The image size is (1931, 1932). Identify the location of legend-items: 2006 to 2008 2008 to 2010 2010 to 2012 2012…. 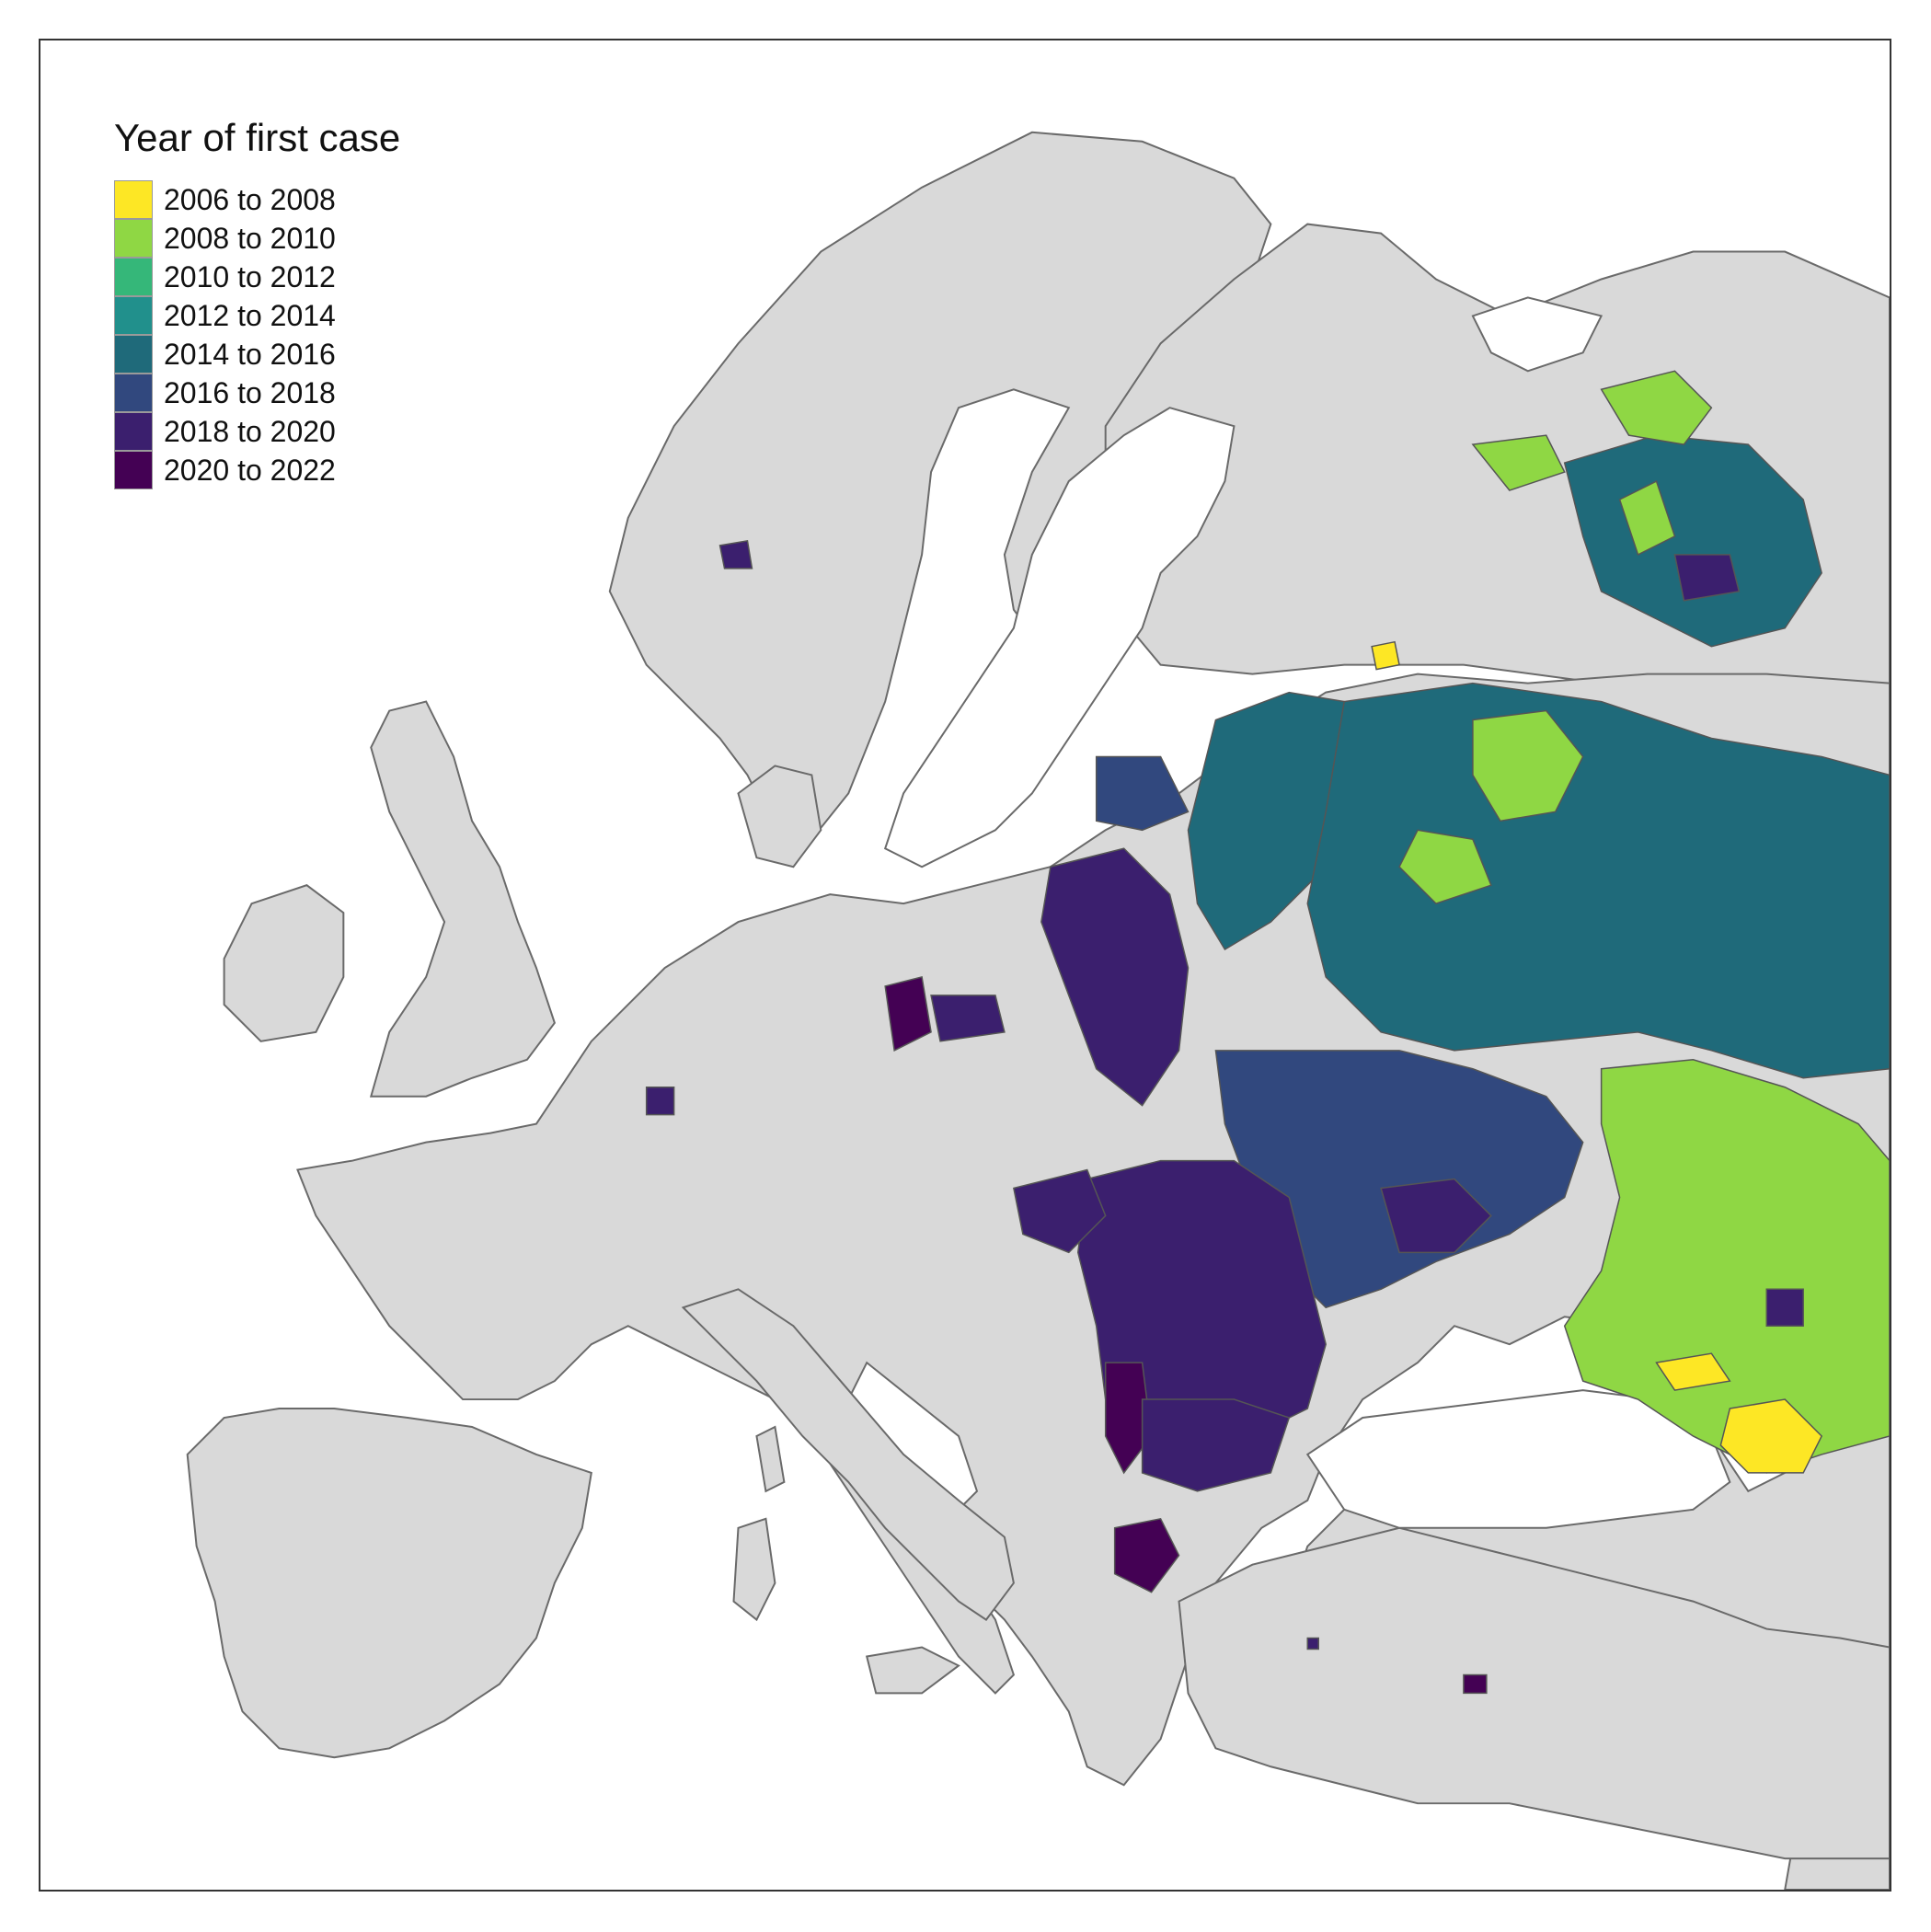
(257, 334).